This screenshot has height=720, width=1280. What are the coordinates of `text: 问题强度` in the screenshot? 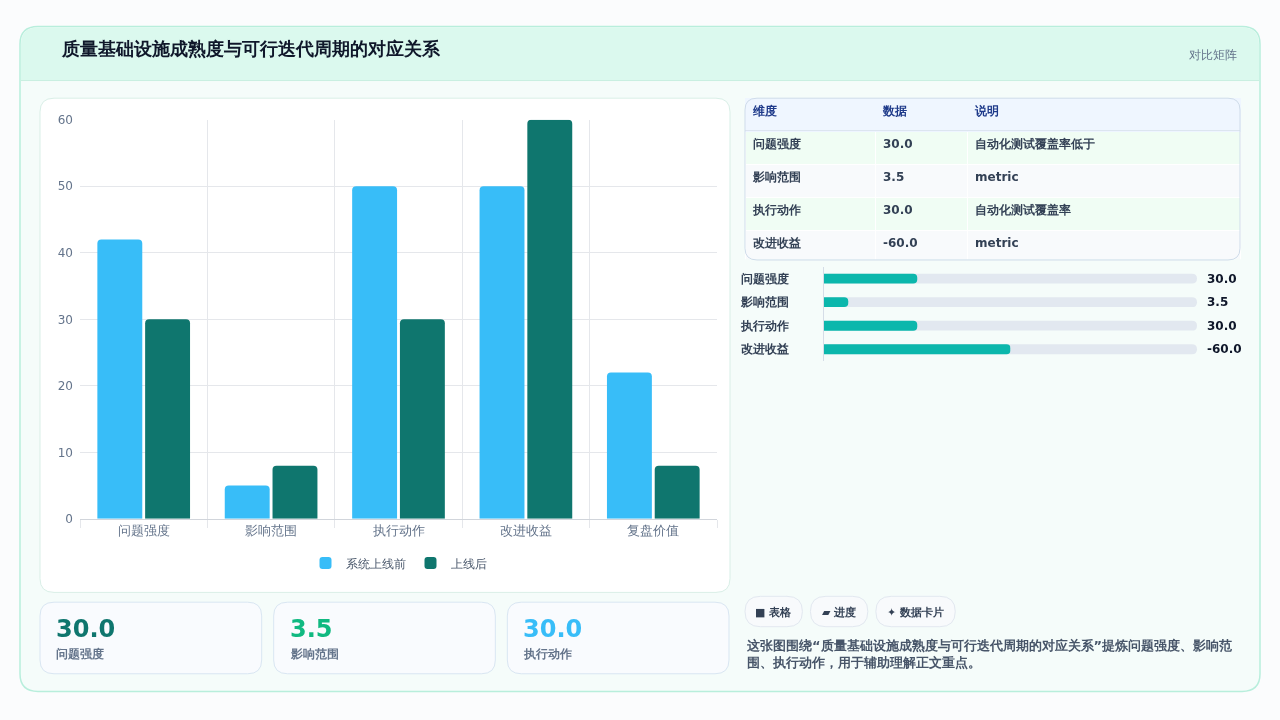 It's located at (777, 144).